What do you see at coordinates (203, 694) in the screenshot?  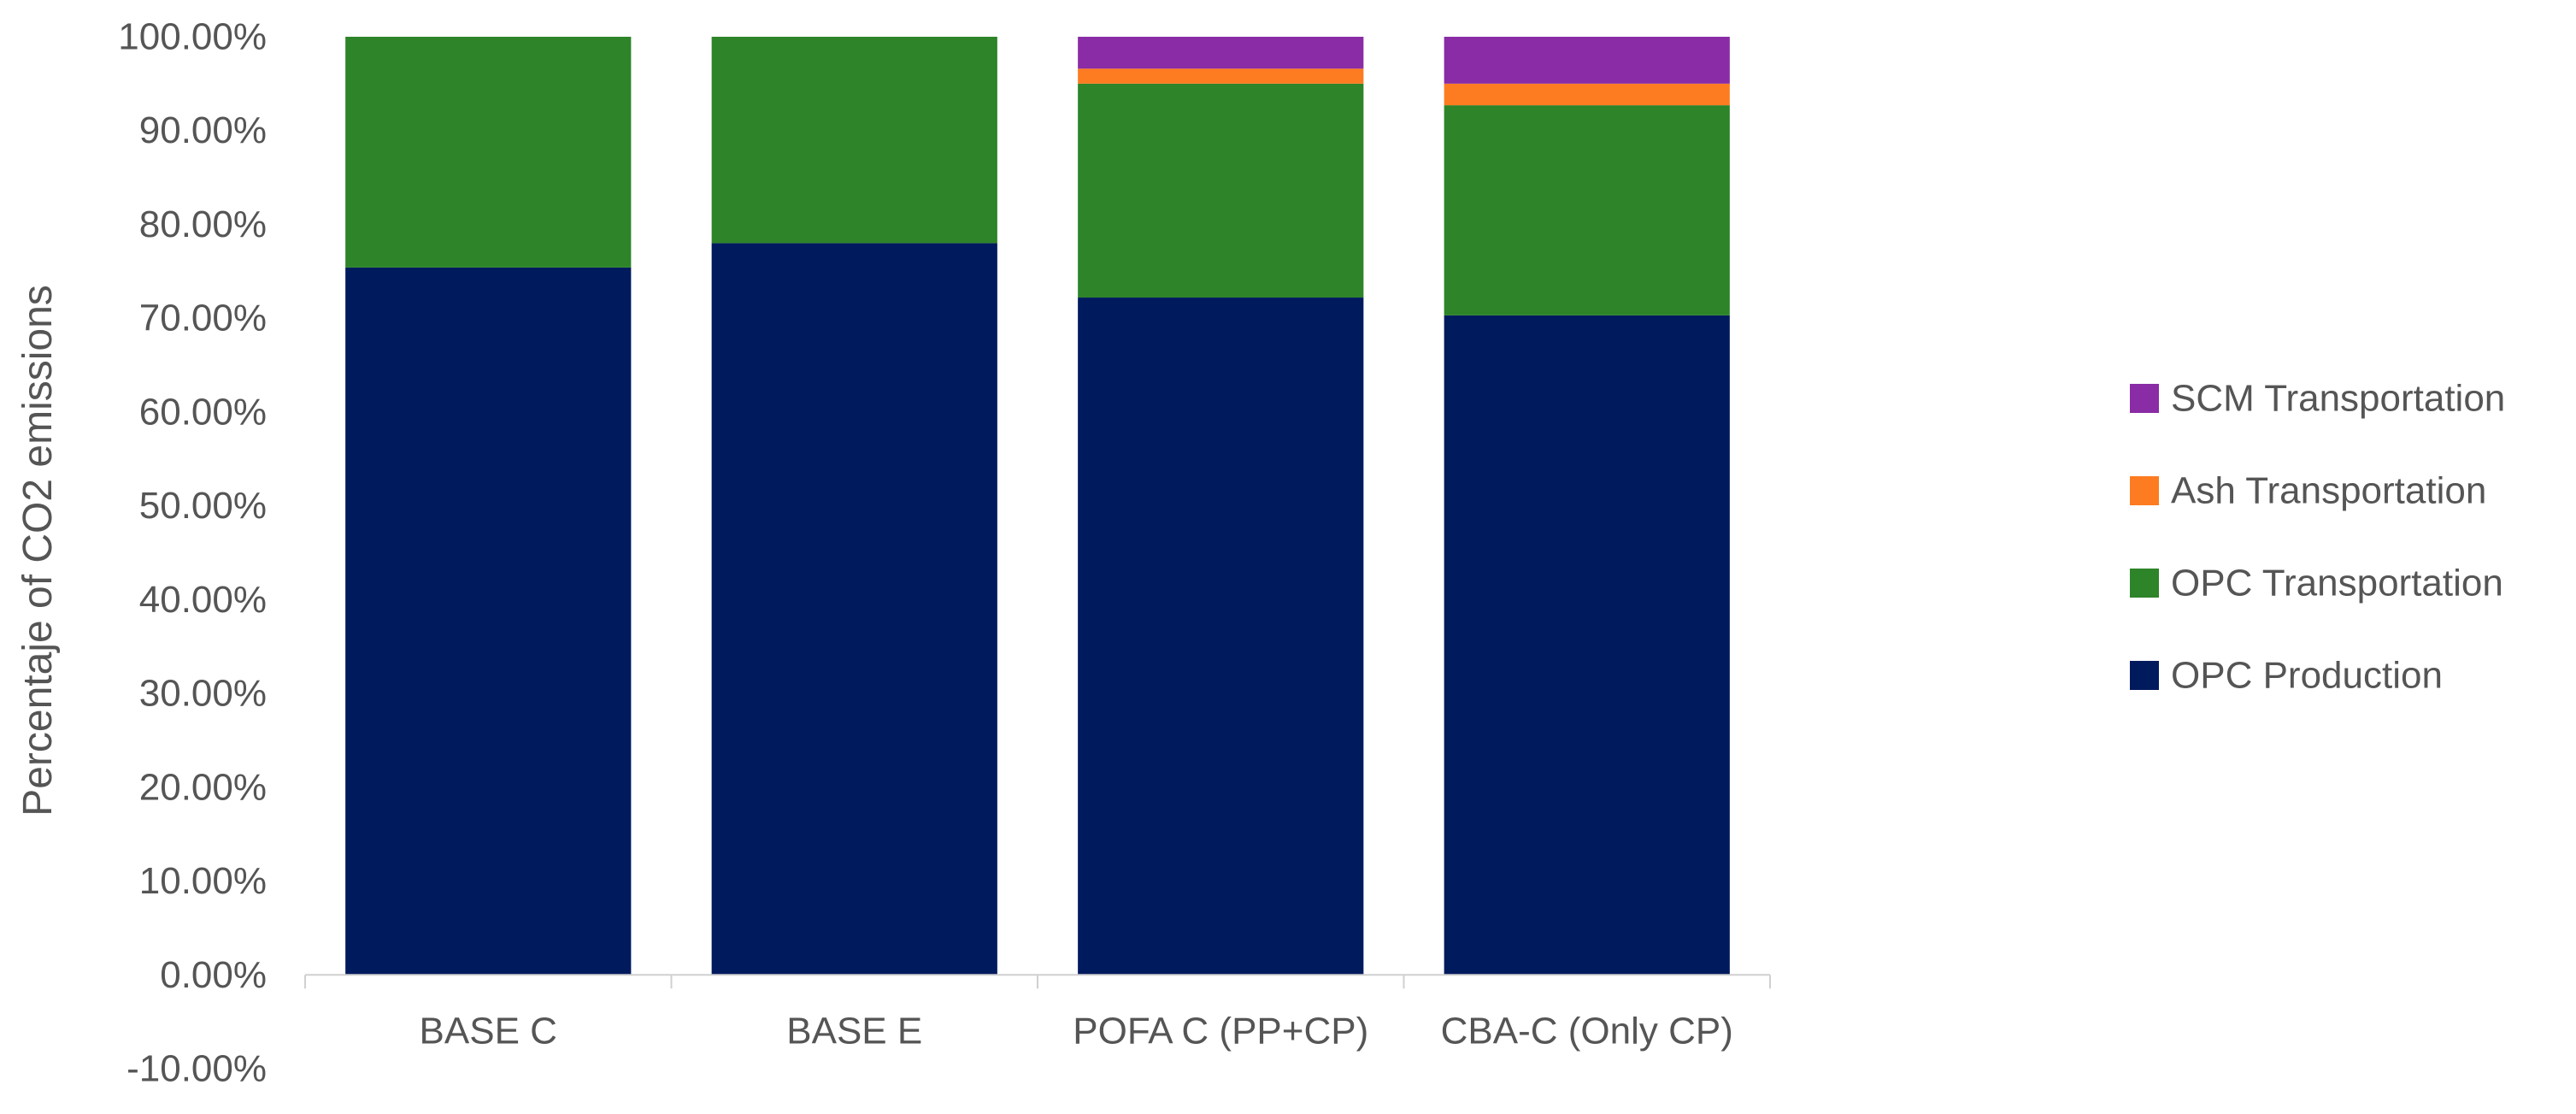 I see `y-tick-label: 30.00%` at bounding box center [203, 694].